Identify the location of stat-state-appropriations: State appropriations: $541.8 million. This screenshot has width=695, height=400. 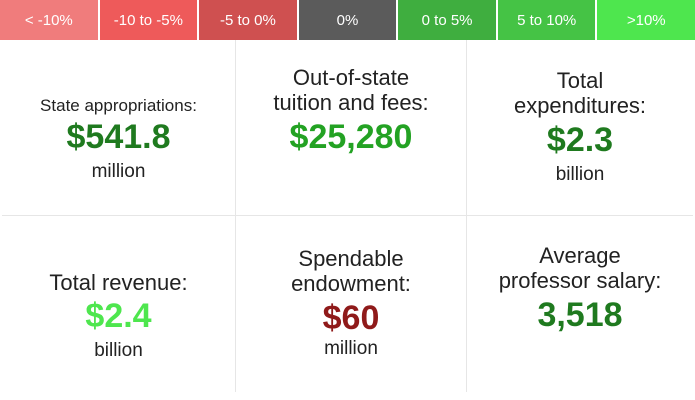
(118, 139).